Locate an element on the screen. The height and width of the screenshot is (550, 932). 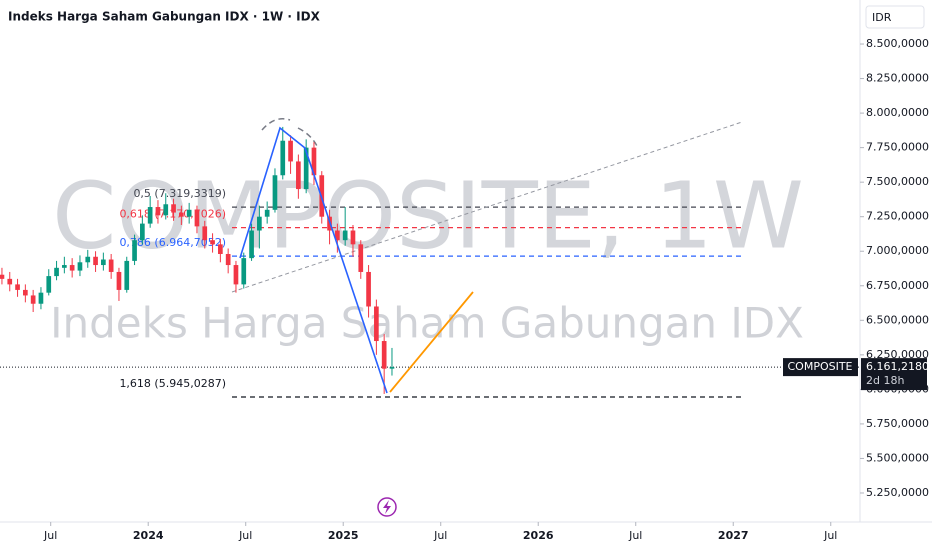
projection-line is located at coordinates (431, 342).